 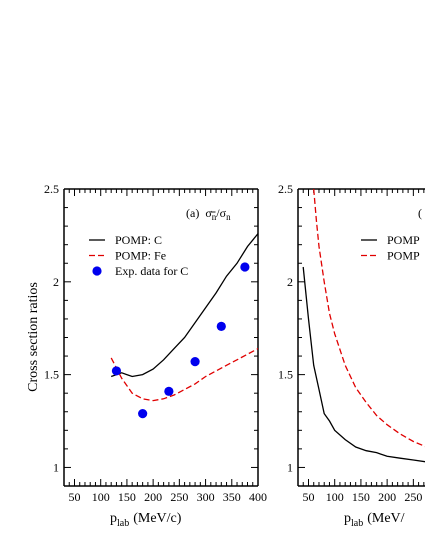 What do you see at coordinates (33, 337) in the screenshot?
I see `y-axis-title: Cross section ratios` at bounding box center [33, 337].